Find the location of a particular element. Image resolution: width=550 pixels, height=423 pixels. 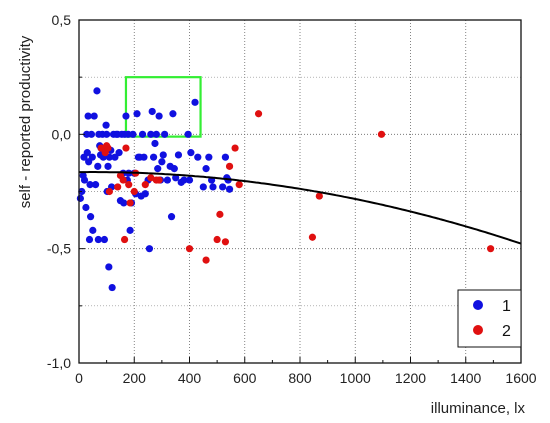

legend-label-series-1: 1 is located at coordinates (506, 306).